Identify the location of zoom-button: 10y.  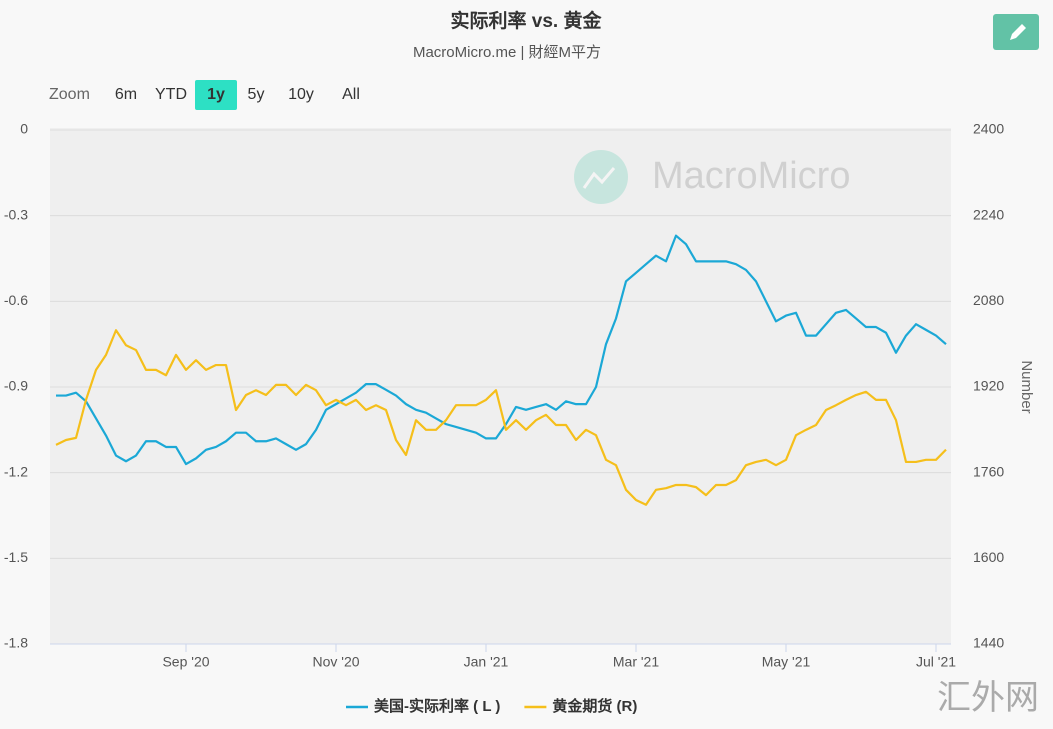
(301, 94).